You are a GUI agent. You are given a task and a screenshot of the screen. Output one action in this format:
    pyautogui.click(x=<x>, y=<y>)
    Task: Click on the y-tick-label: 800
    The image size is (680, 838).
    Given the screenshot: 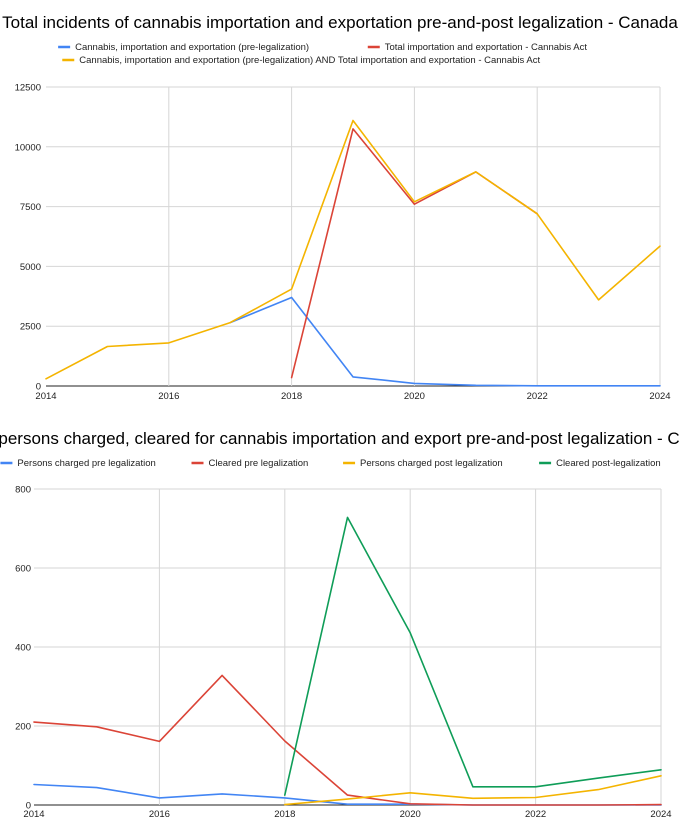 What is the action you would take?
    pyautogui.click(x=23, y=490)
    